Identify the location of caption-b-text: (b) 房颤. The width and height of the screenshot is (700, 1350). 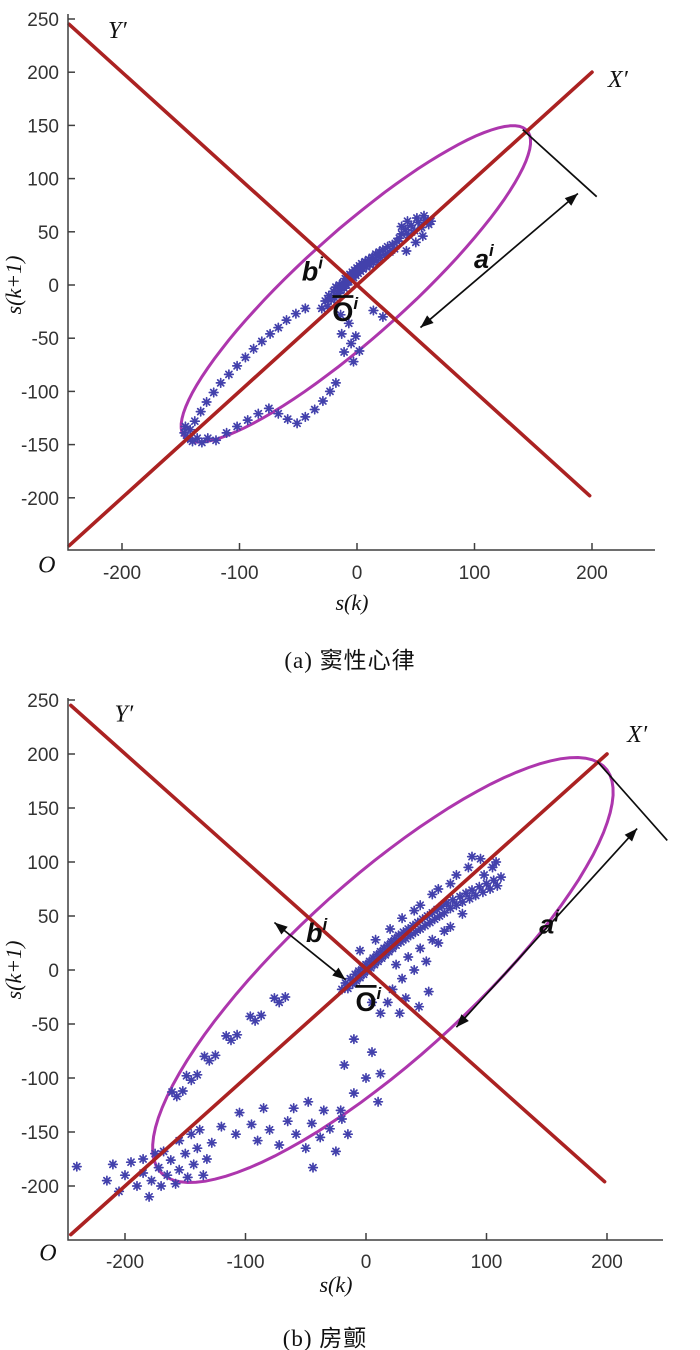
(325, 1338).